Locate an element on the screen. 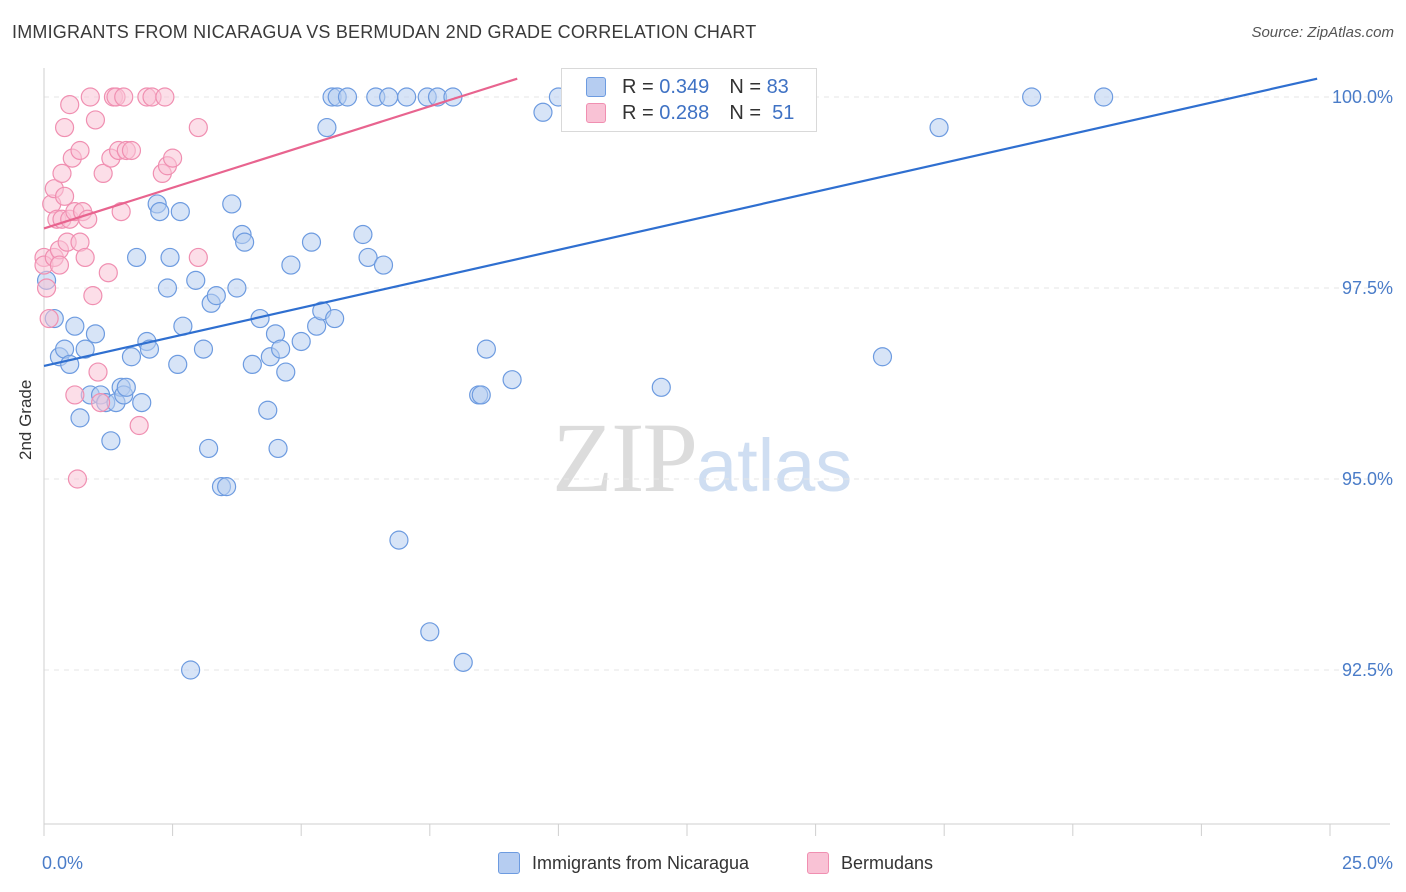  bottom-legend-swatch-pink is located at coordinates (818, 863).